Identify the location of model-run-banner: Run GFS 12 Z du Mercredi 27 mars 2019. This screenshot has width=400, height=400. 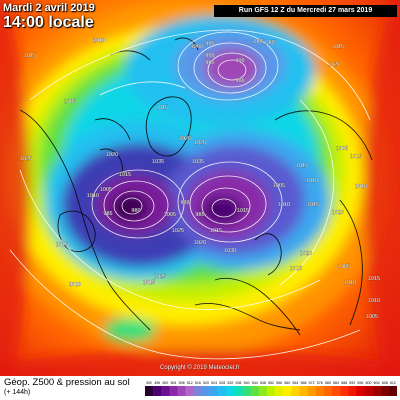
(305, 11).